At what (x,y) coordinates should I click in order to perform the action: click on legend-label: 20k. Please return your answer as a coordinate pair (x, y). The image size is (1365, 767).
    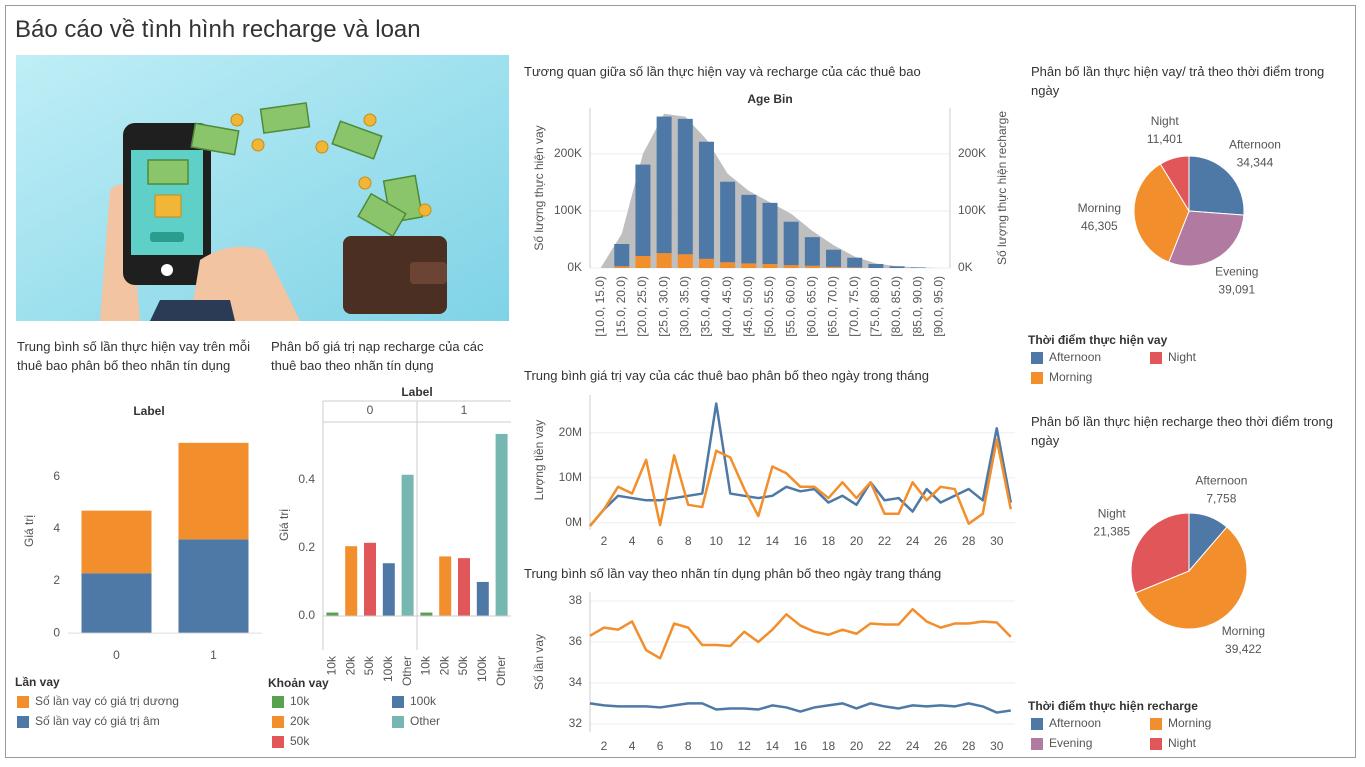
    Looking at the image, I should click on (300, 721).